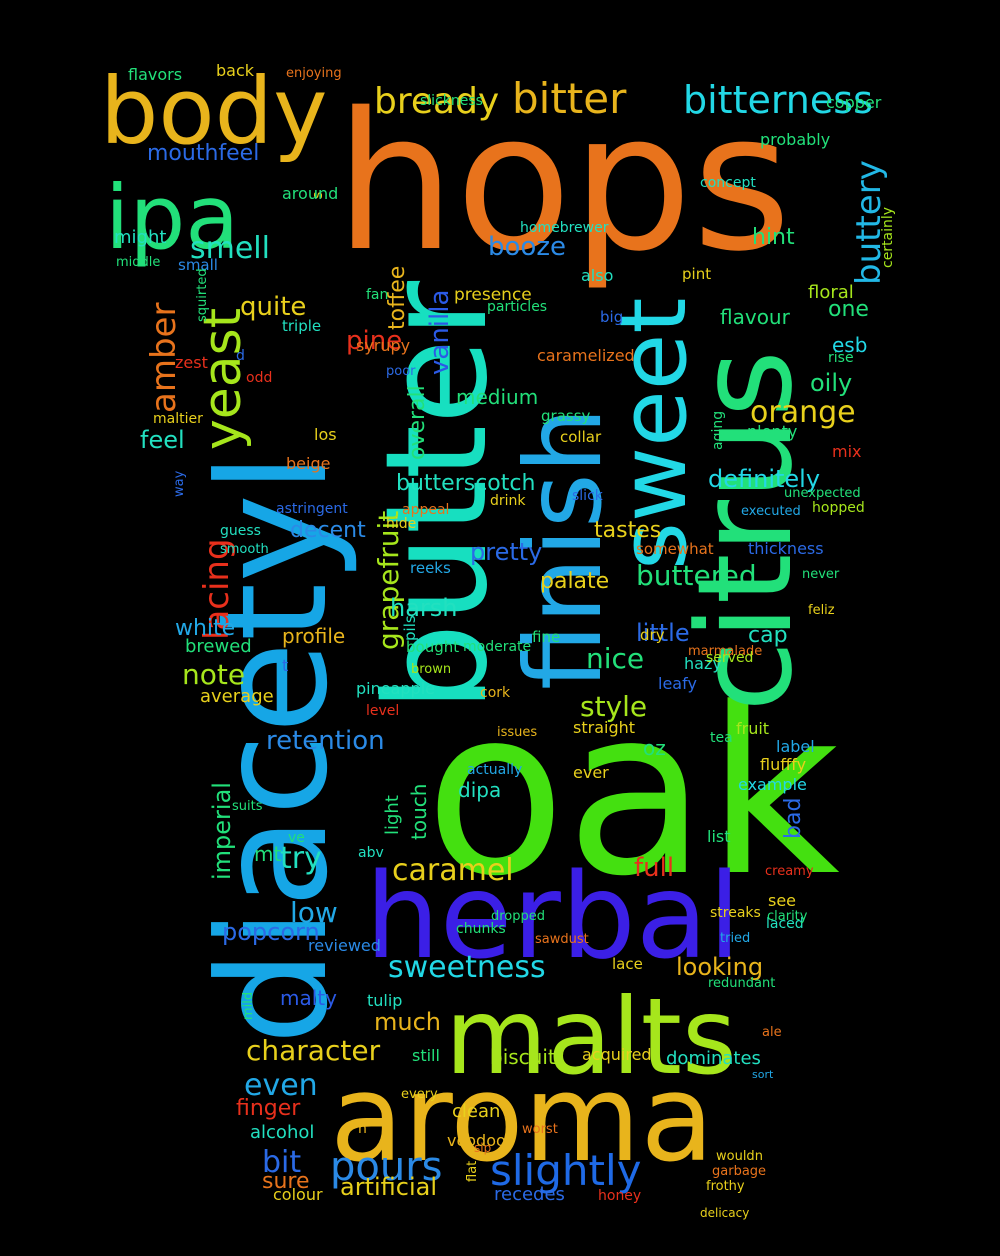  What do you see at coordinates (615, 658) in the screenshot?
I see `word-nice: nice` at bounding box center [615, 658].